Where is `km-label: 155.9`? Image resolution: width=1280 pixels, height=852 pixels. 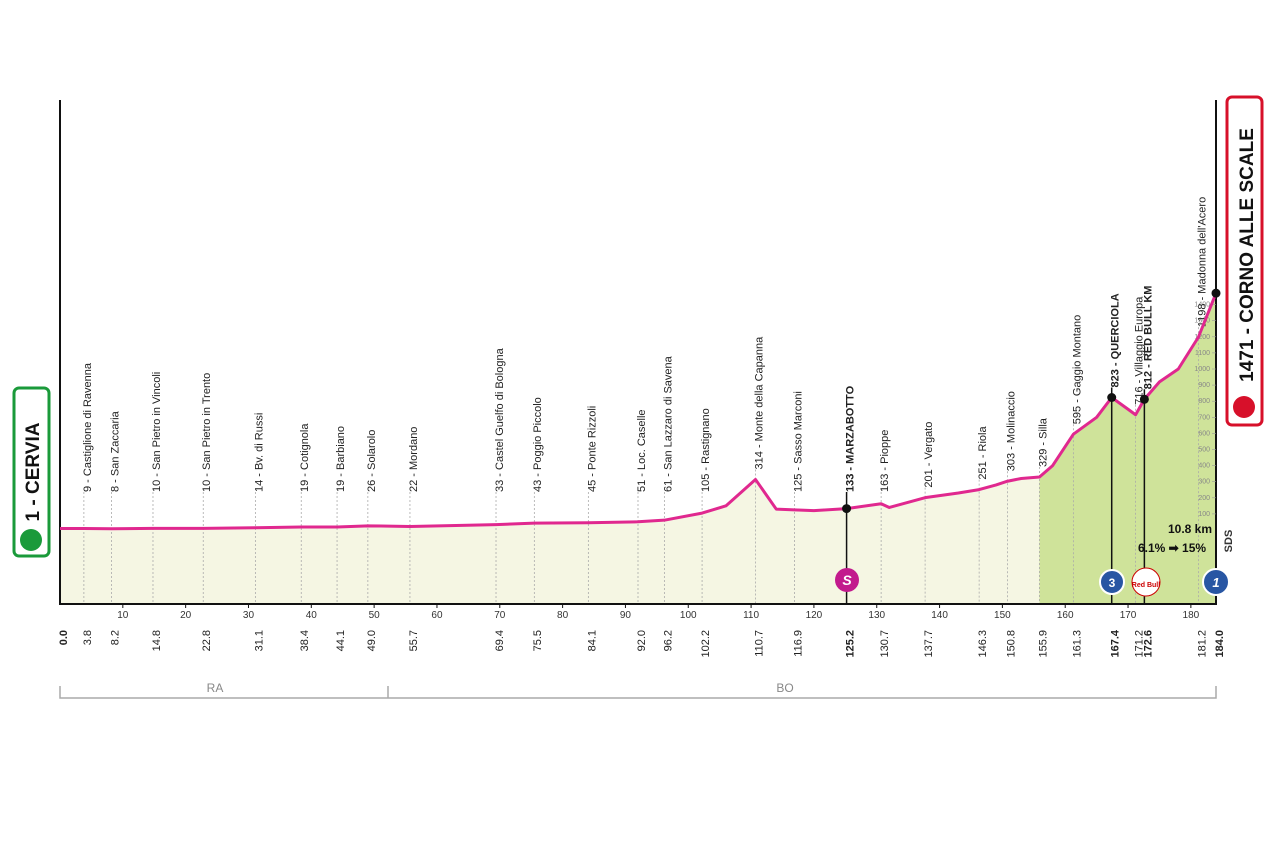 km-label: 155.9 is located at coordinates (1043, 644).